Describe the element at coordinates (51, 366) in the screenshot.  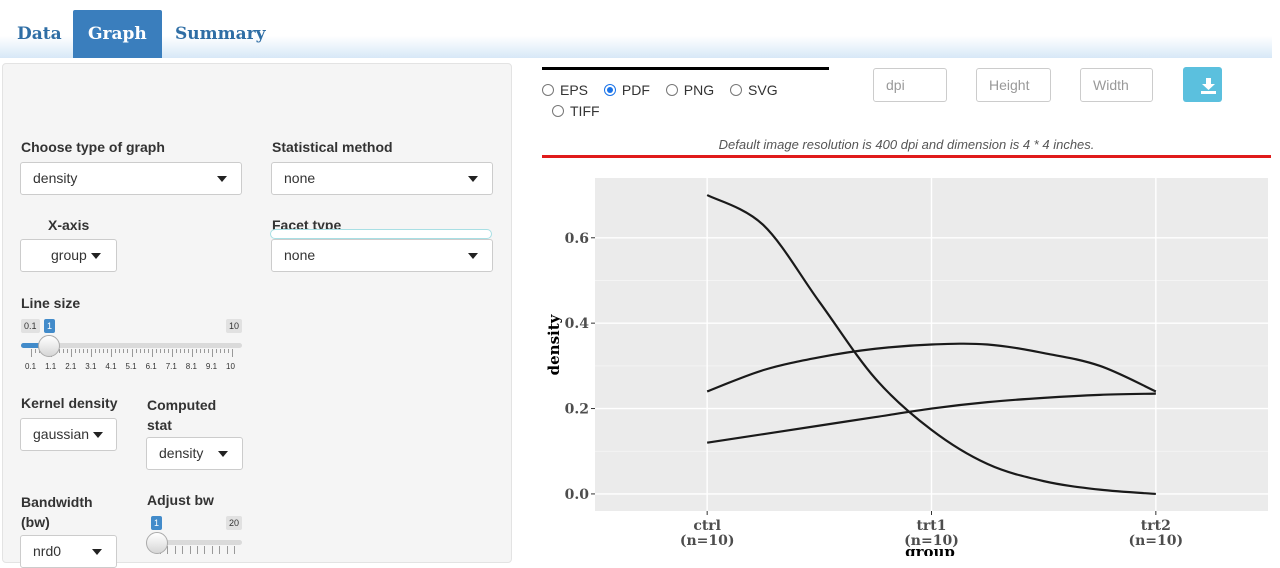
I see `slider-tick-label: 1.1` at that location.